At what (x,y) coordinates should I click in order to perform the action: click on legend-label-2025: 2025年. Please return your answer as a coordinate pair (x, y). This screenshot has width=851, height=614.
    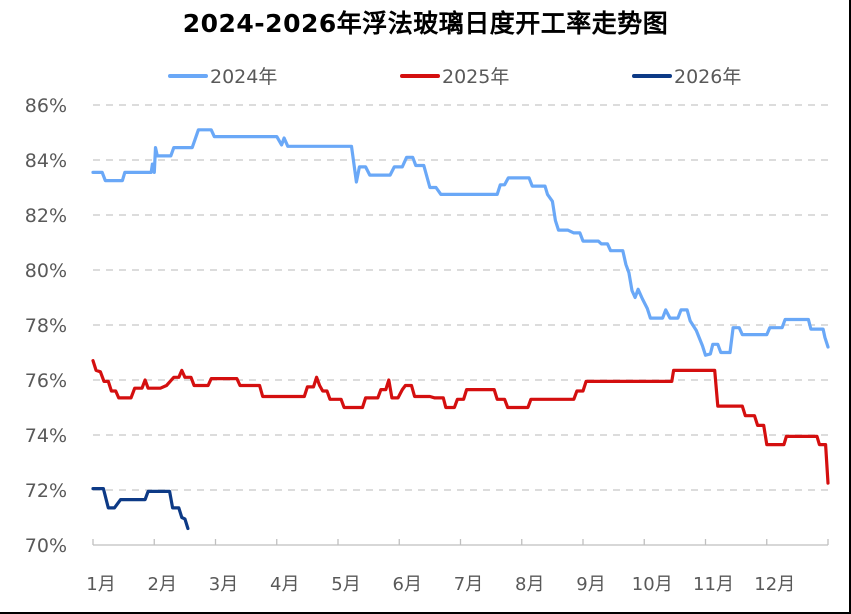
    Looking at the image, I should click on (476, 77).